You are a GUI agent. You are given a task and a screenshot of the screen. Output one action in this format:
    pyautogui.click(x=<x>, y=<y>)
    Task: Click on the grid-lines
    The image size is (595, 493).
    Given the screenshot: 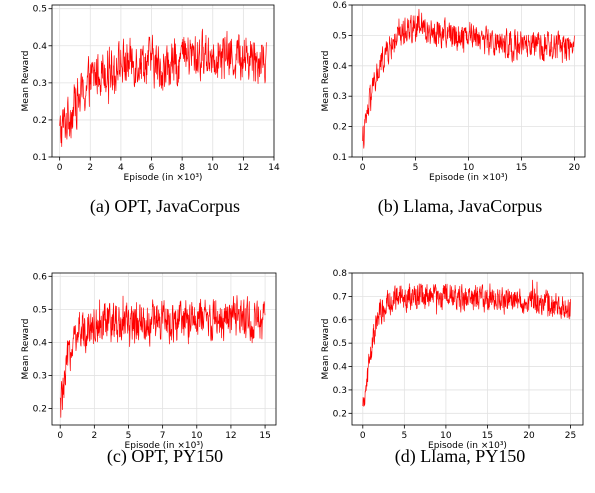 What is the action you would take?
    pyautogui.click(x=468, y=81)
    